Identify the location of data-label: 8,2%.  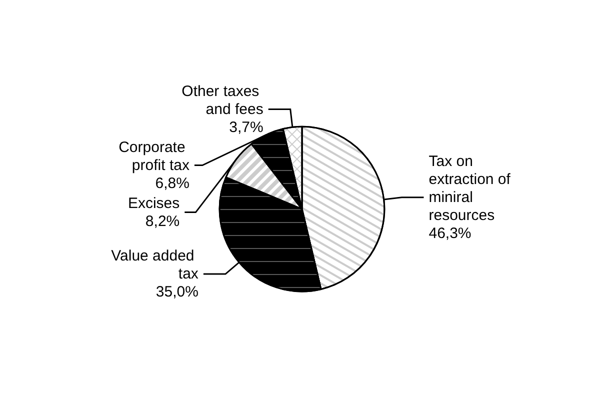
(162, 221).